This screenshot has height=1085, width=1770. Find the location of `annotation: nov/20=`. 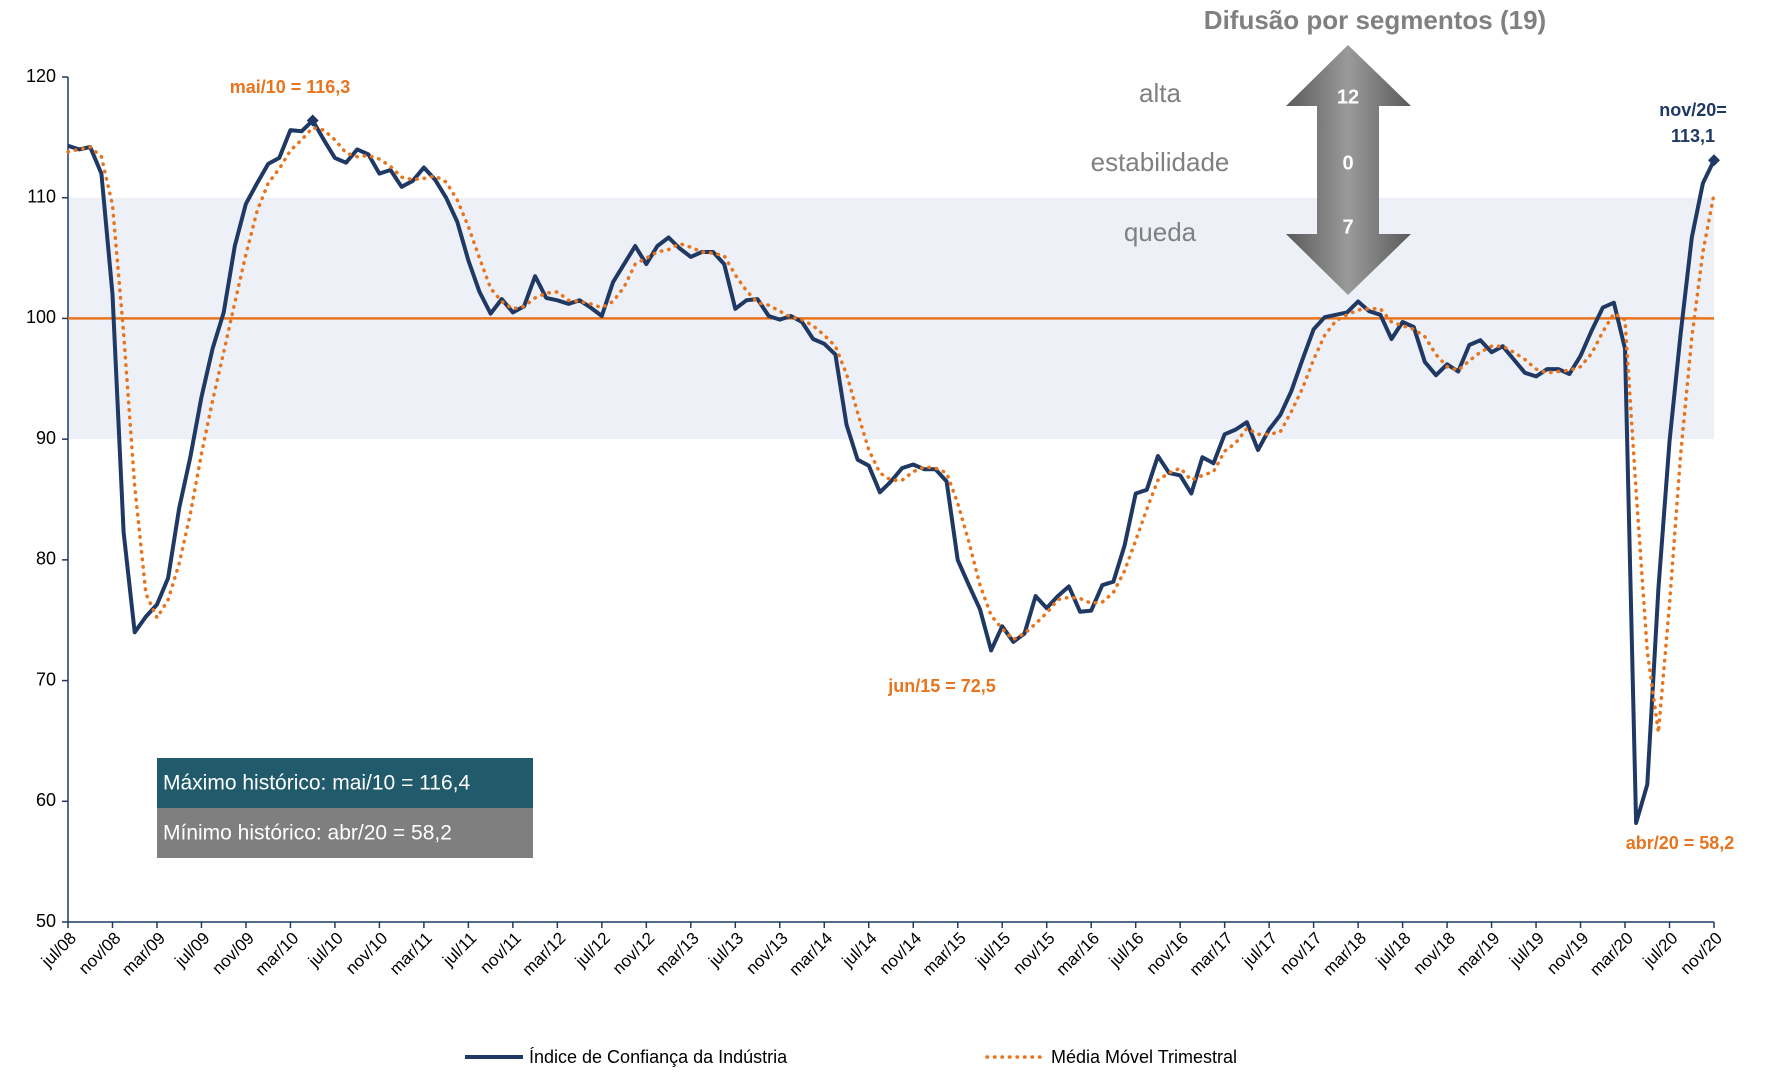

annotation: nov/20= is located at coordinates (1693, 110).